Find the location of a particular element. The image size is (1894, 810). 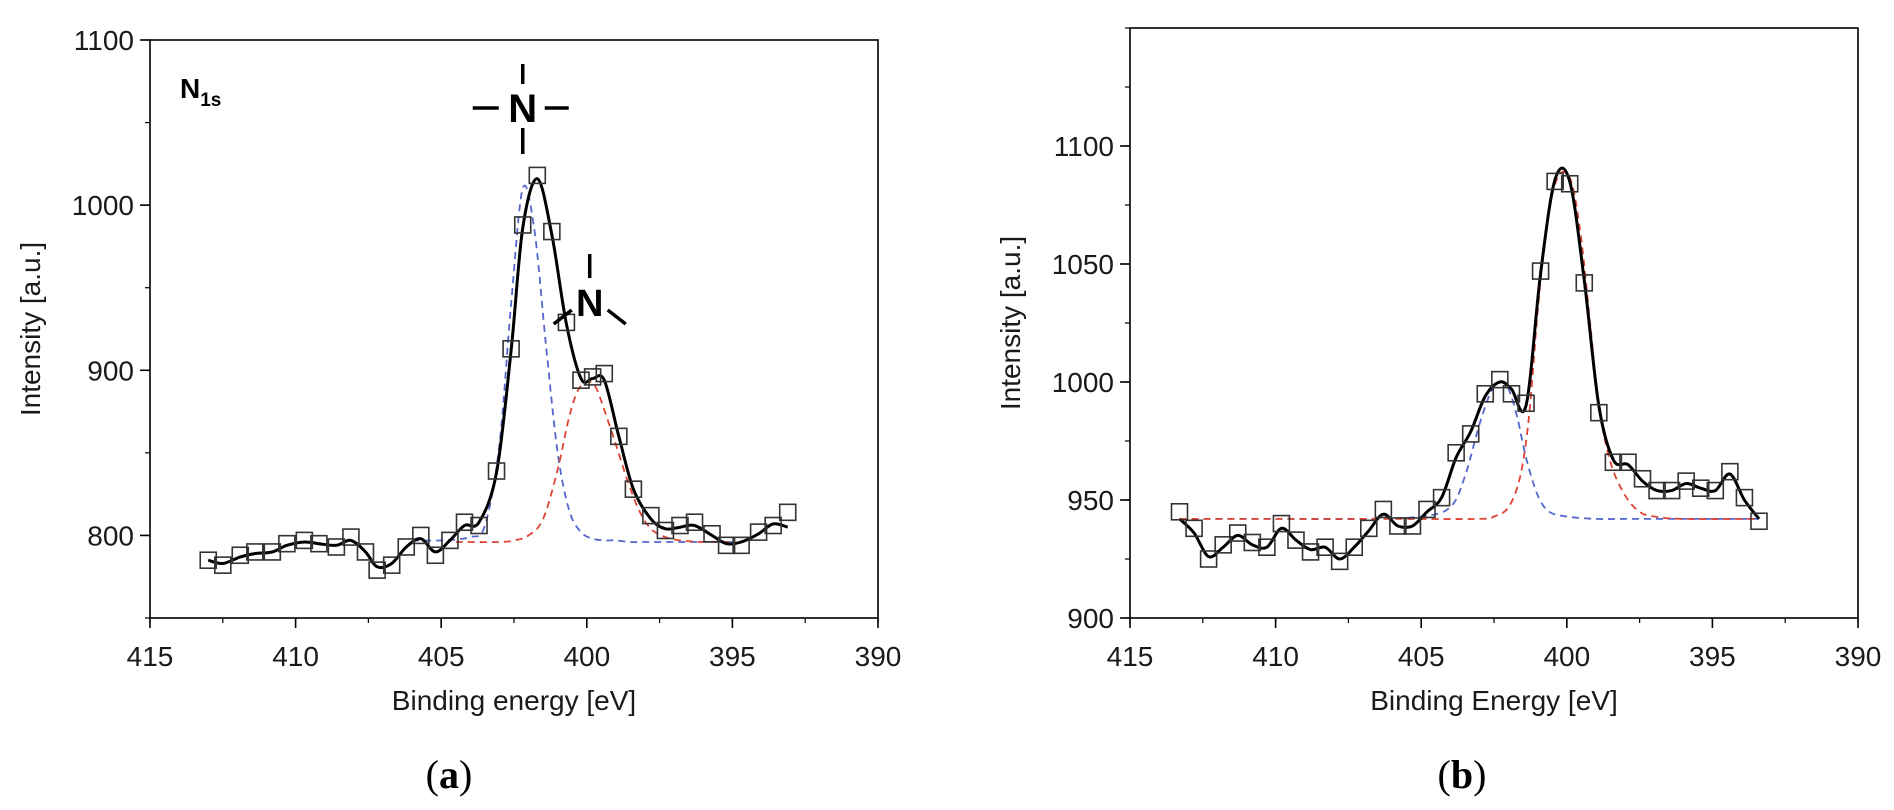

panel-annotation-label: N1s is located at coordinates (200, 92).